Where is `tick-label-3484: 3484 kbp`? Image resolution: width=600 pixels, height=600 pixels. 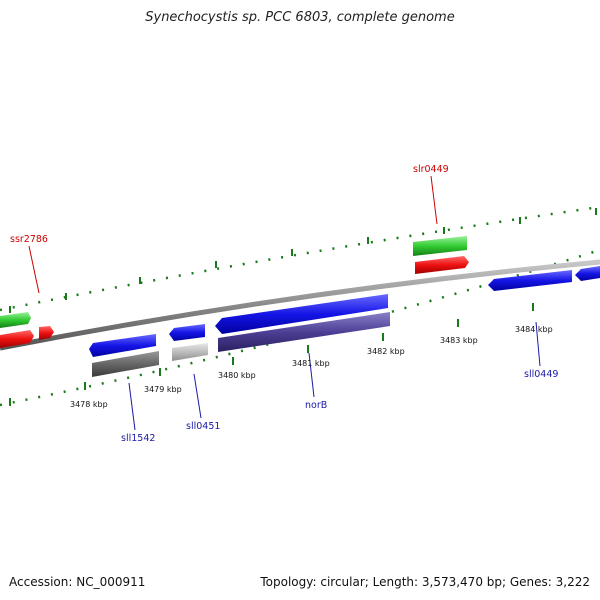 tick-label-3484: 3484 kbp is located at coordinates (534, 329).